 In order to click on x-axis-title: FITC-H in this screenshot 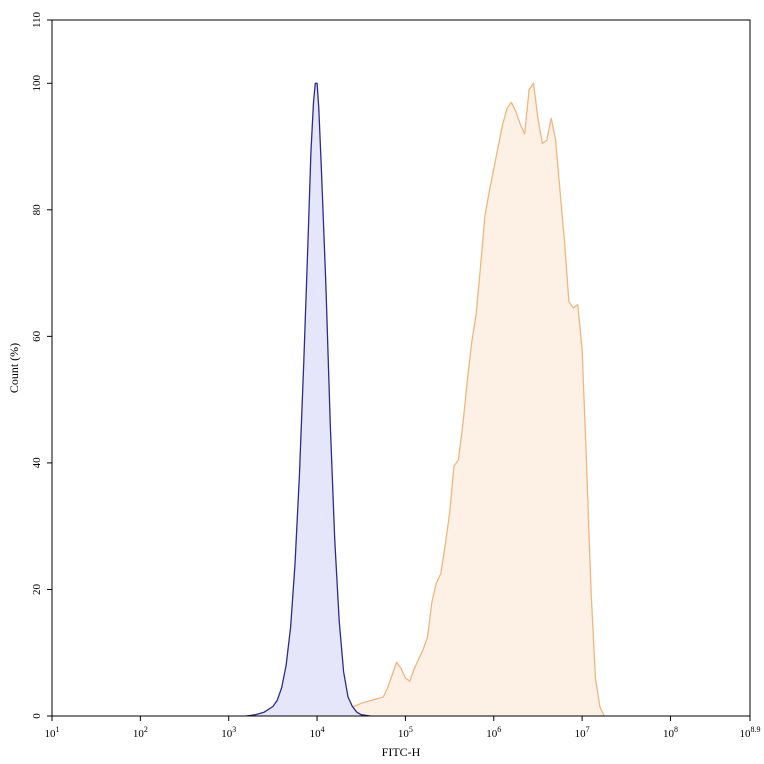, I will do `click(401, 752)`.